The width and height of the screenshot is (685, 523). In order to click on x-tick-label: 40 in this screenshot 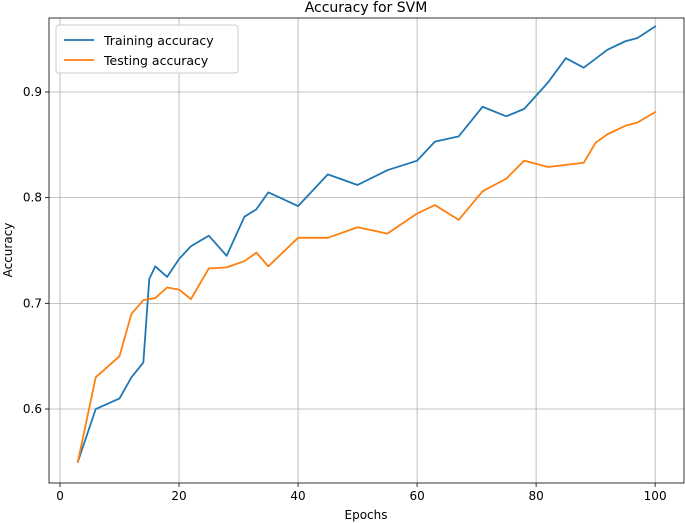, I will do `click(297, 496)`.